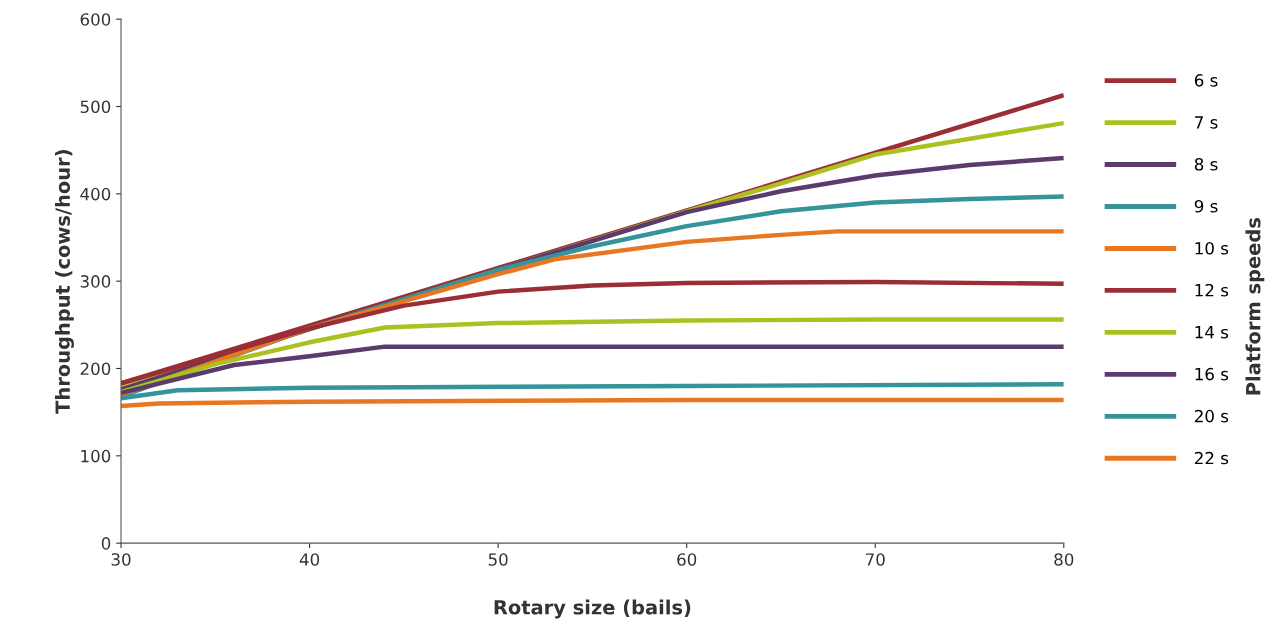  What do you see at coordinates (592, 609) in the screenshot?
I see `x-axis-title: Rotary size (bails)` at bounding box center [592, 609].